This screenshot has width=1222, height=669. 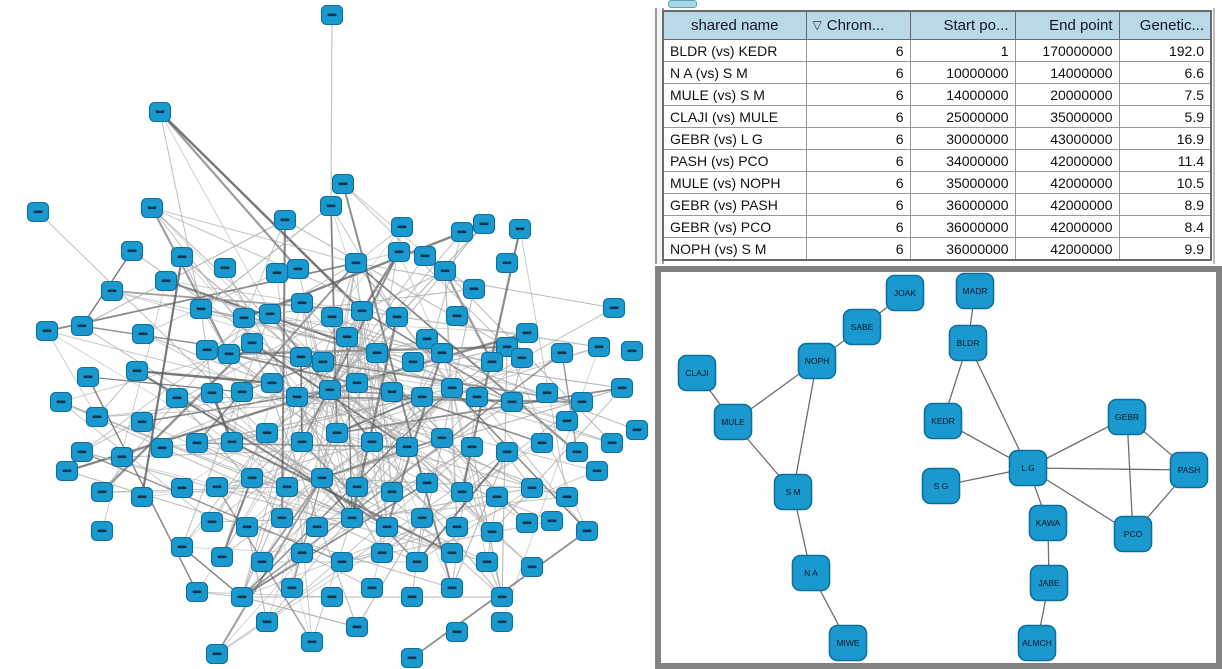 What do you see at coordinates (1165, 116) in the screenshot?
I see `cell-genetic: 5.9` at bounding box center [1165, 116].